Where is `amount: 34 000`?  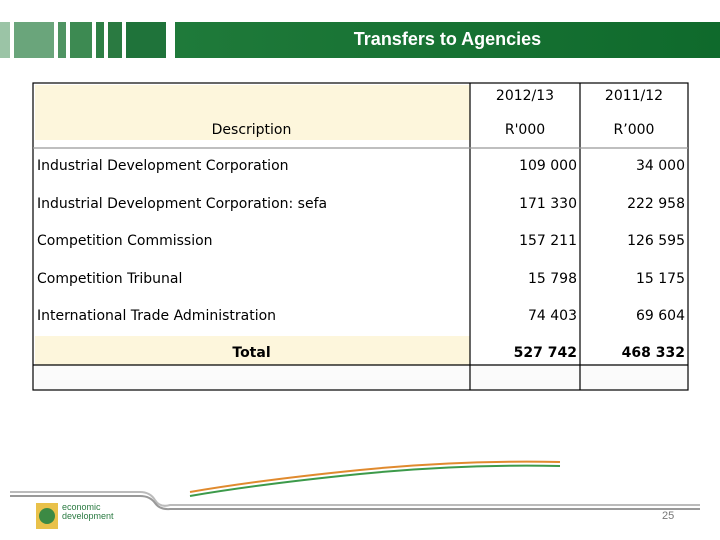 amount: 34 000 is located at coordinates (660, 166).